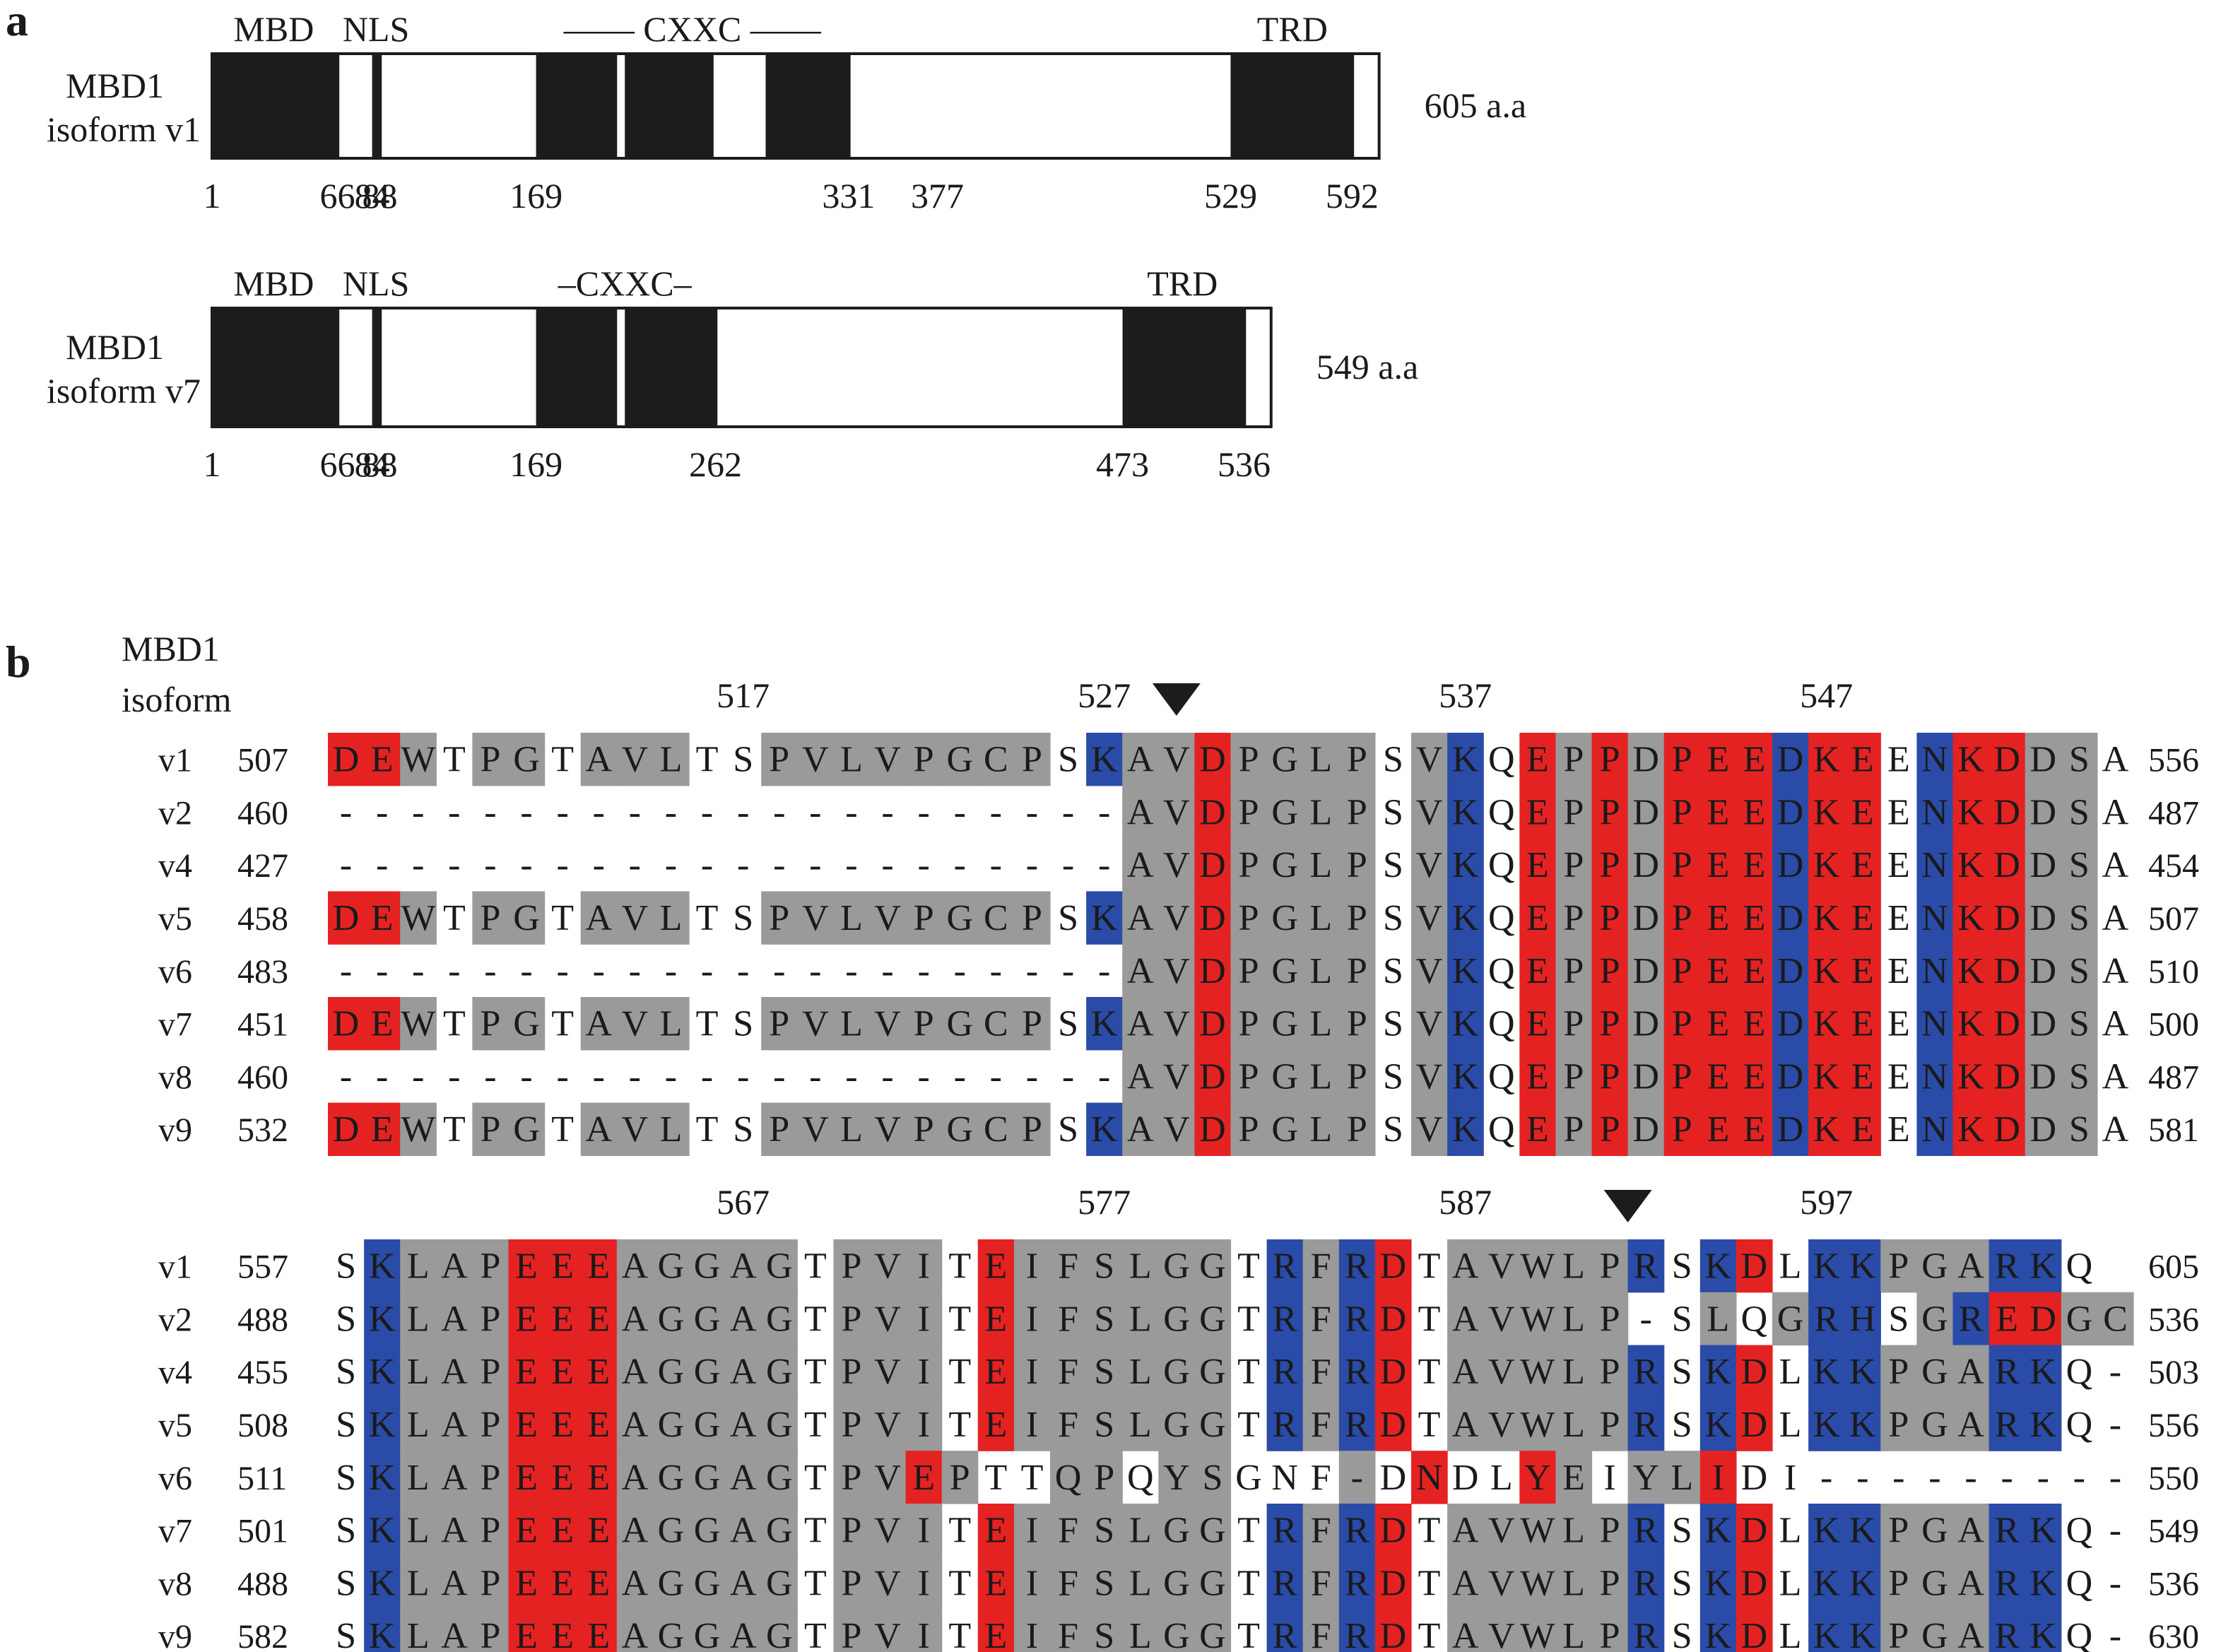  I want to click on row-end-position: 454, so click(2173, 866).